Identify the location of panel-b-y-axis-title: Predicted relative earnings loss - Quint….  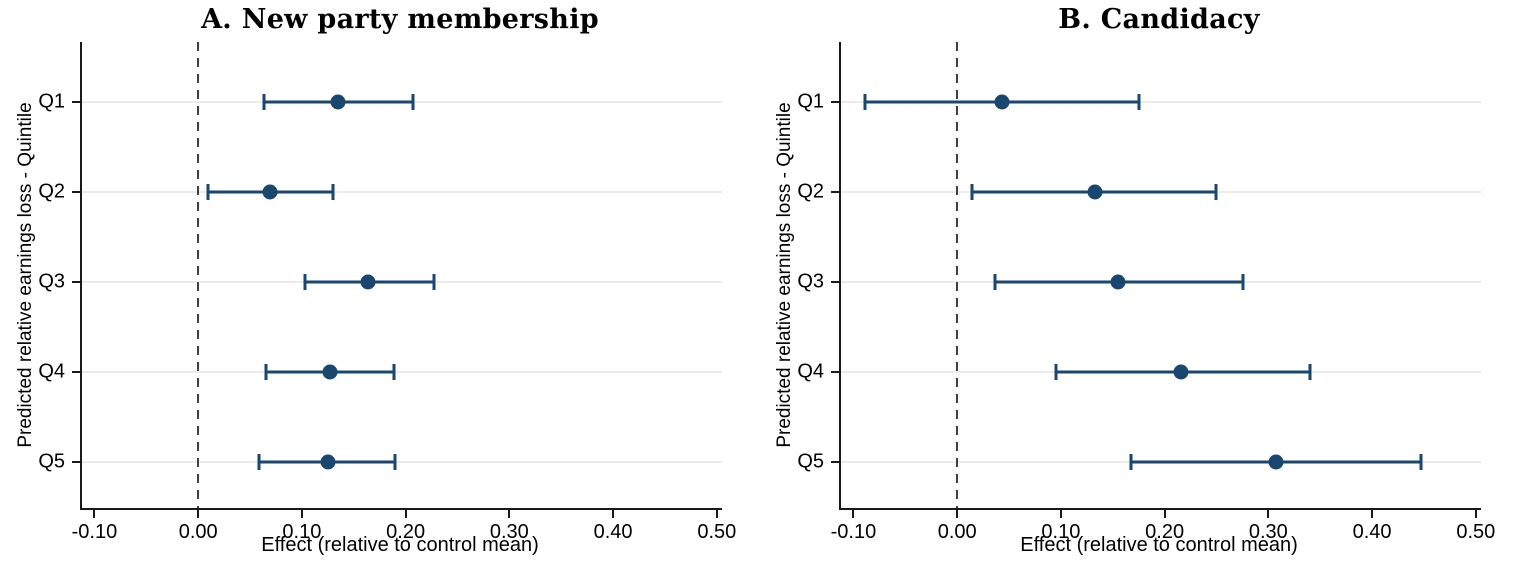
(784, 275).